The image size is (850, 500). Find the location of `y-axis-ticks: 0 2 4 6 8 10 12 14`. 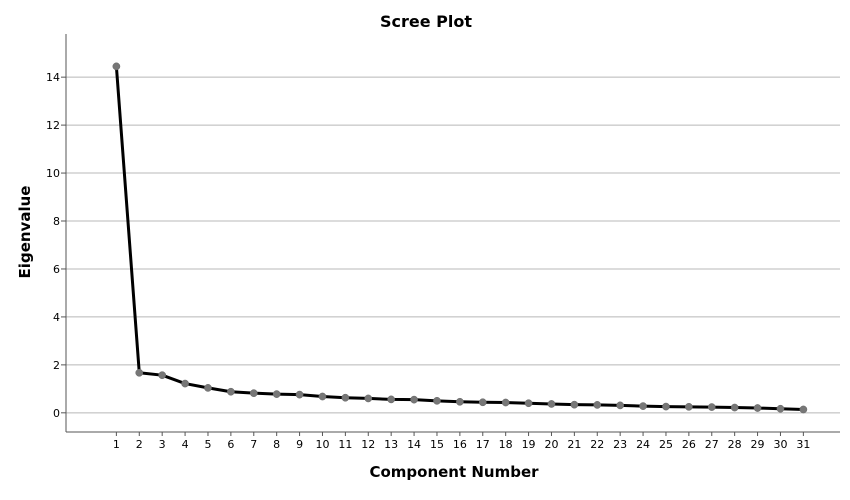

y-axis-ticks: 0 2 4 6 8 10 12 14 is located at coordinates (56, 245).